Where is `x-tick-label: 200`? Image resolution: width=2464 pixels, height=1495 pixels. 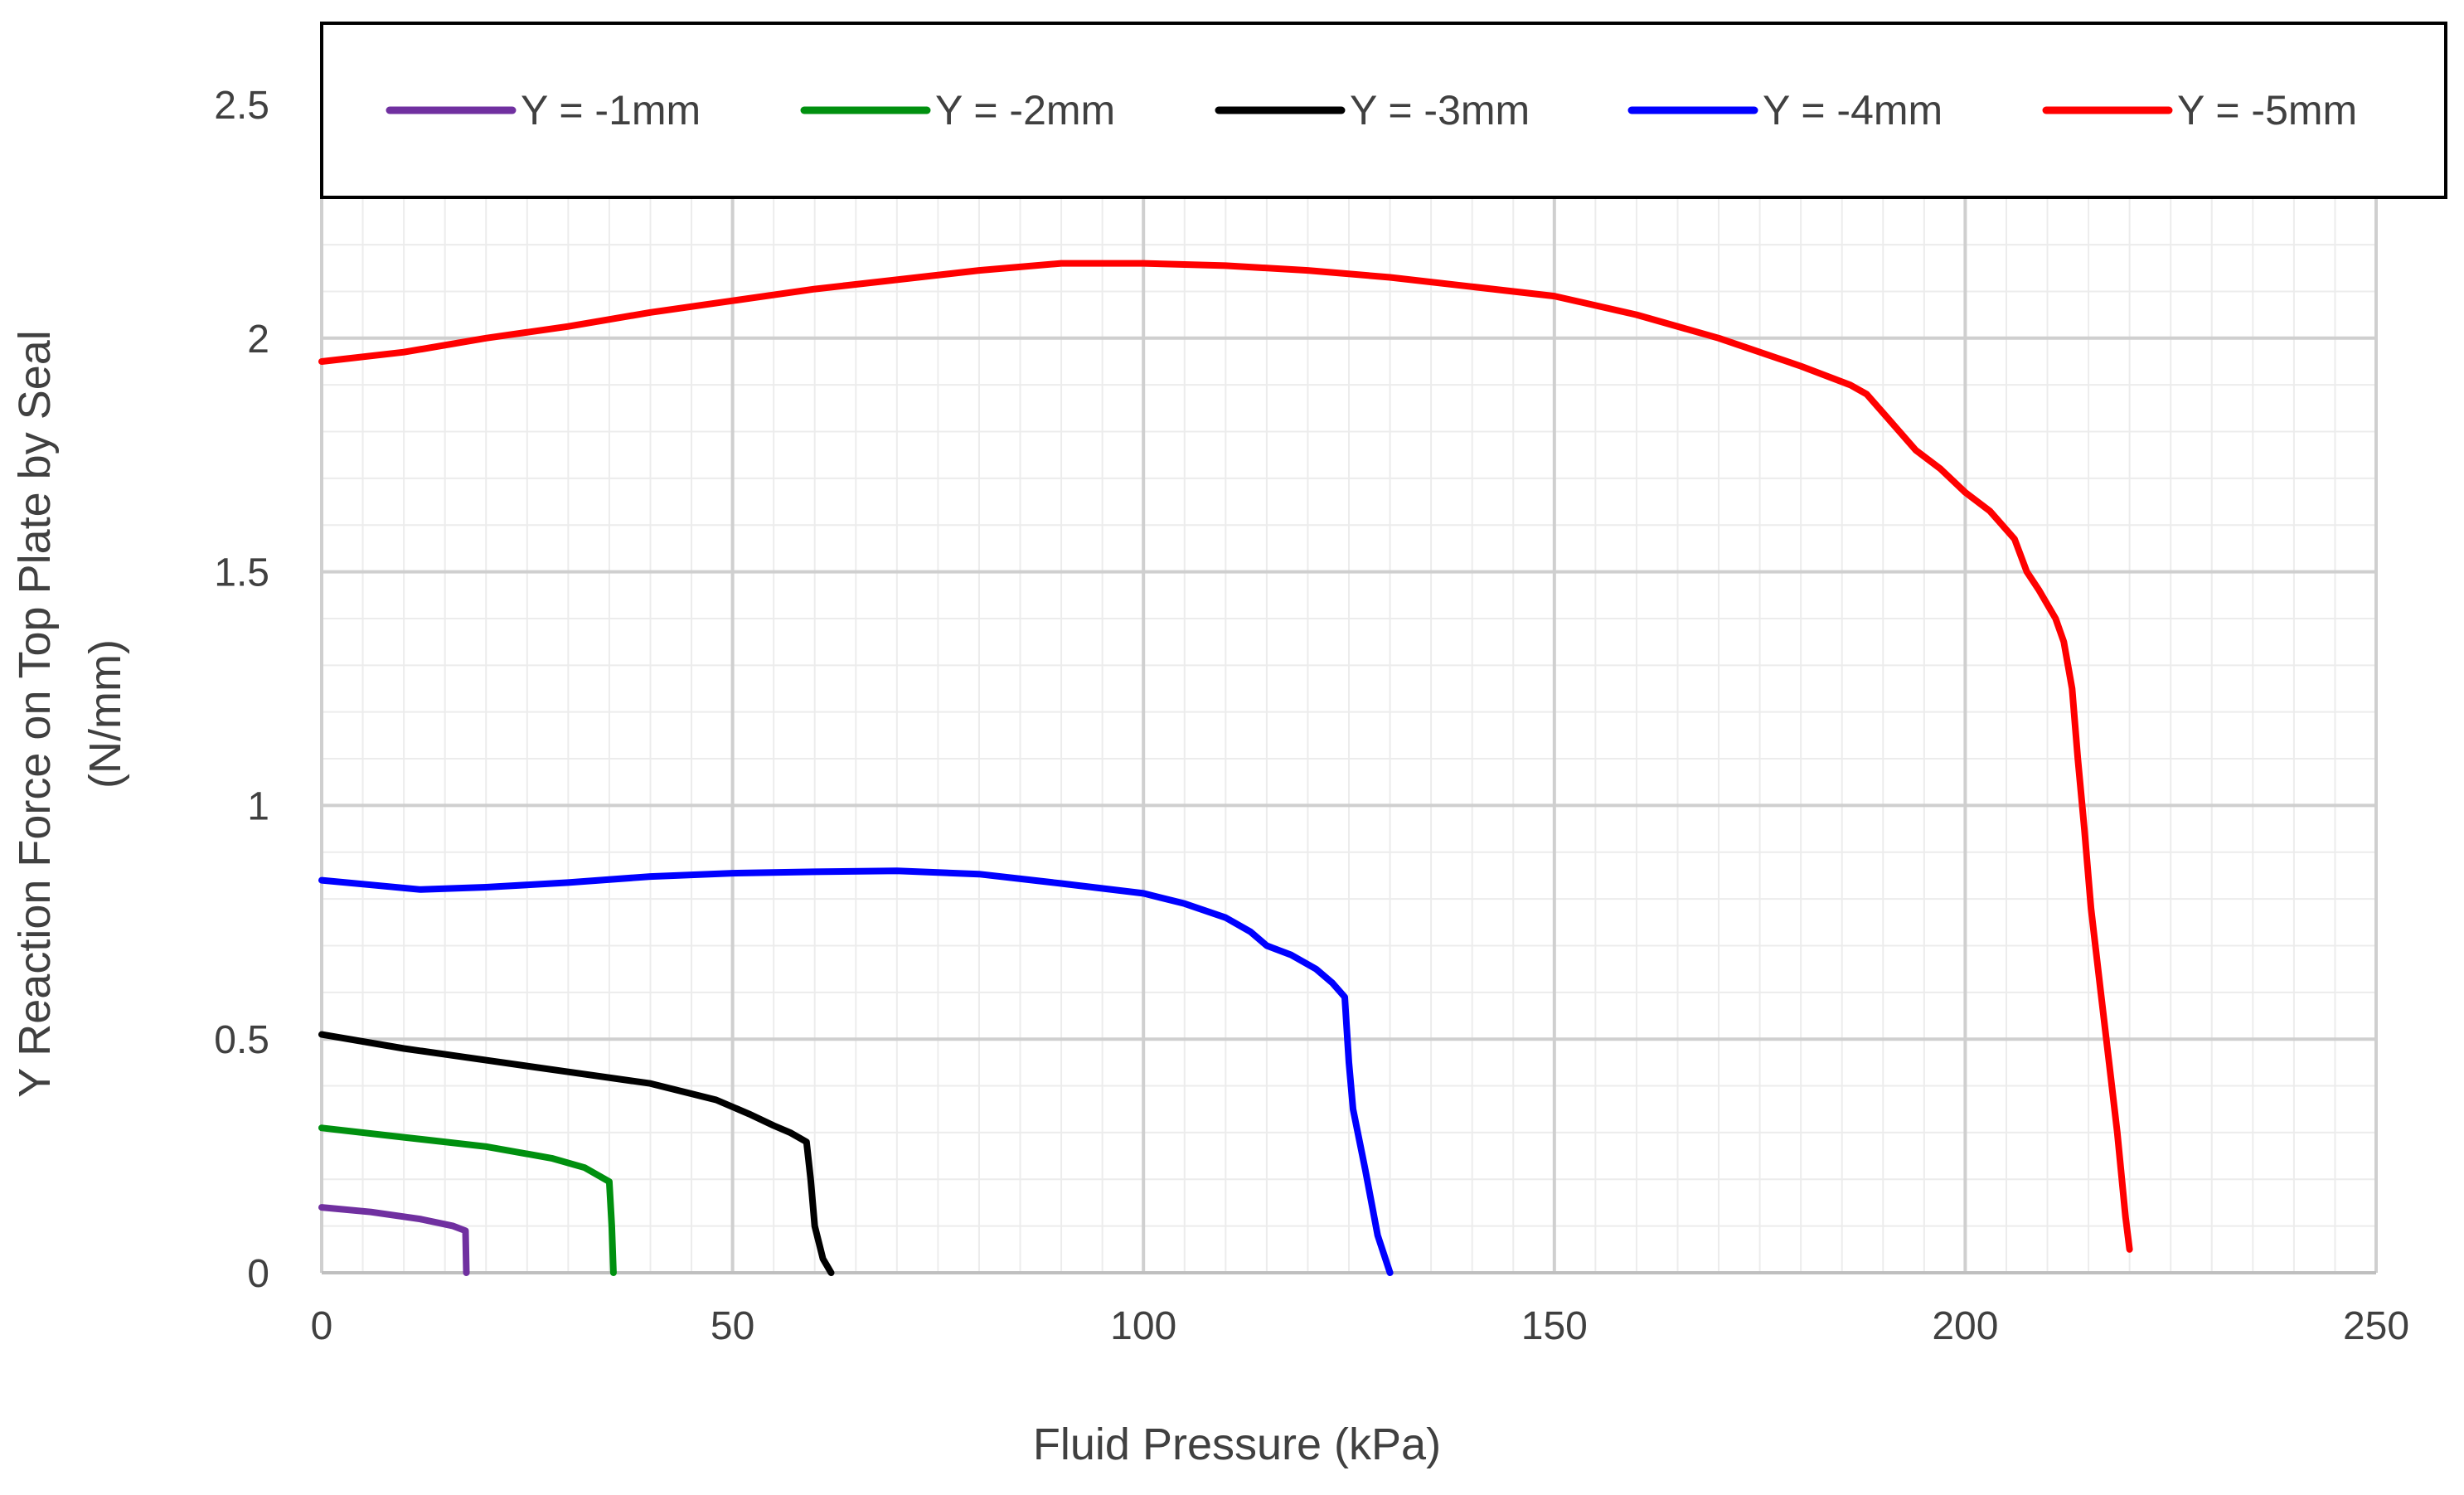 x-tick-label: 200 is located at coordinates (1965, 1326).